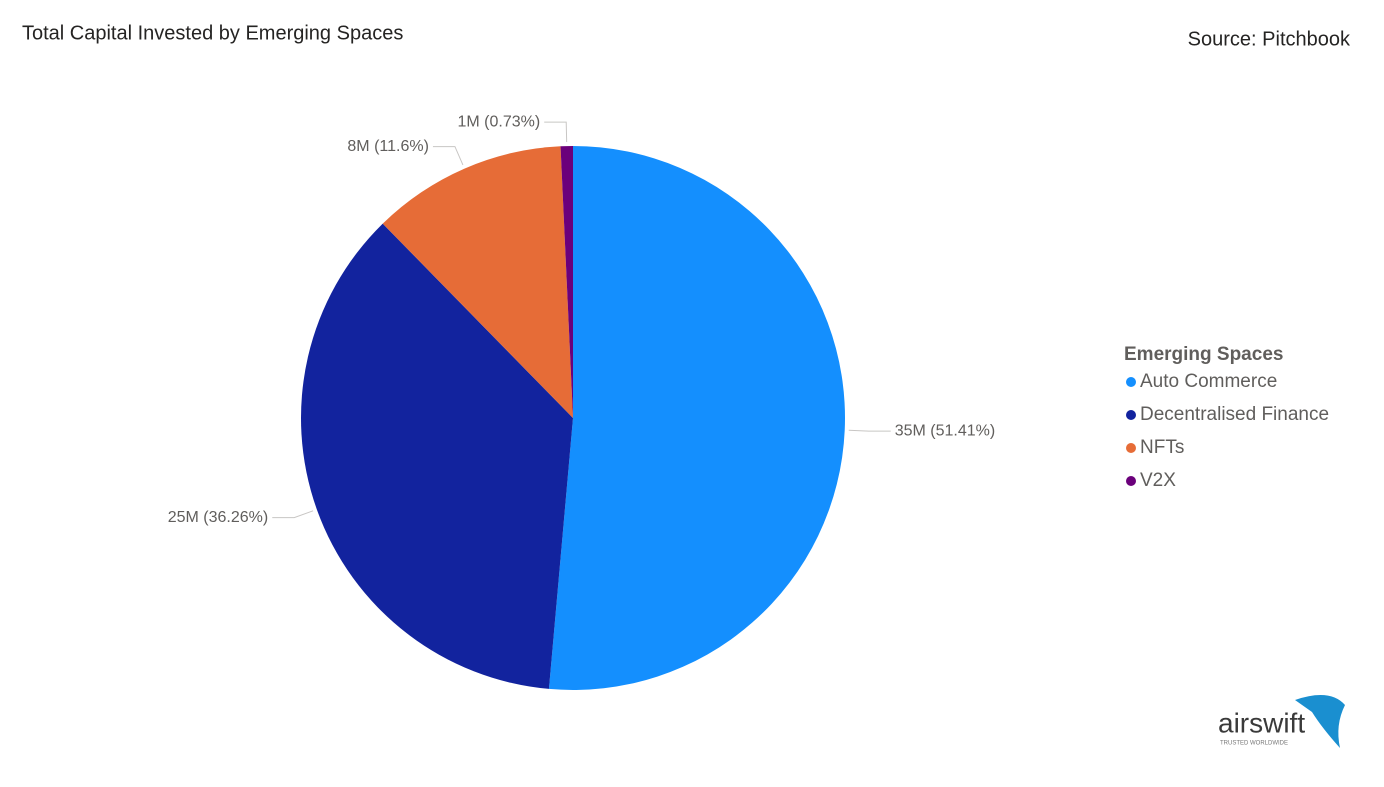 The width and height of the screenshot is (1384, 787). What do you see at coordinates (218, 517) in the screenshot?
I see `data-label: 25M (36.26%)` at bounding box center [218, 517].